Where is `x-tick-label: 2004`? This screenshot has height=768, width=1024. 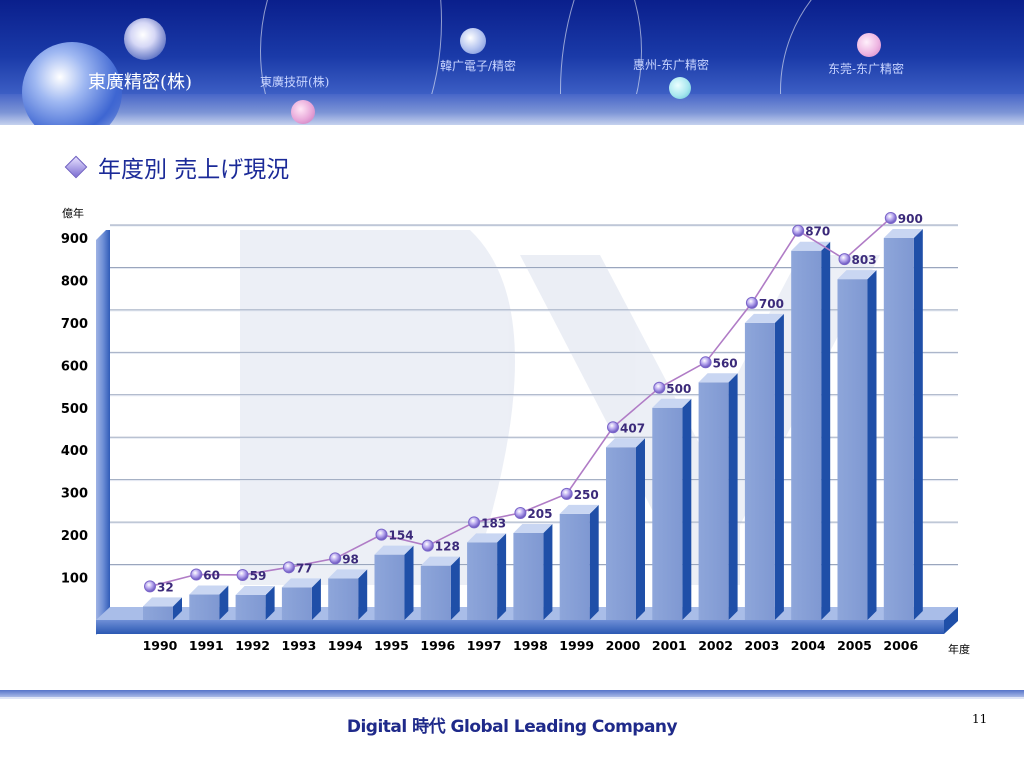
x-tick-label: 2004 is located at coordinates (808, 645).